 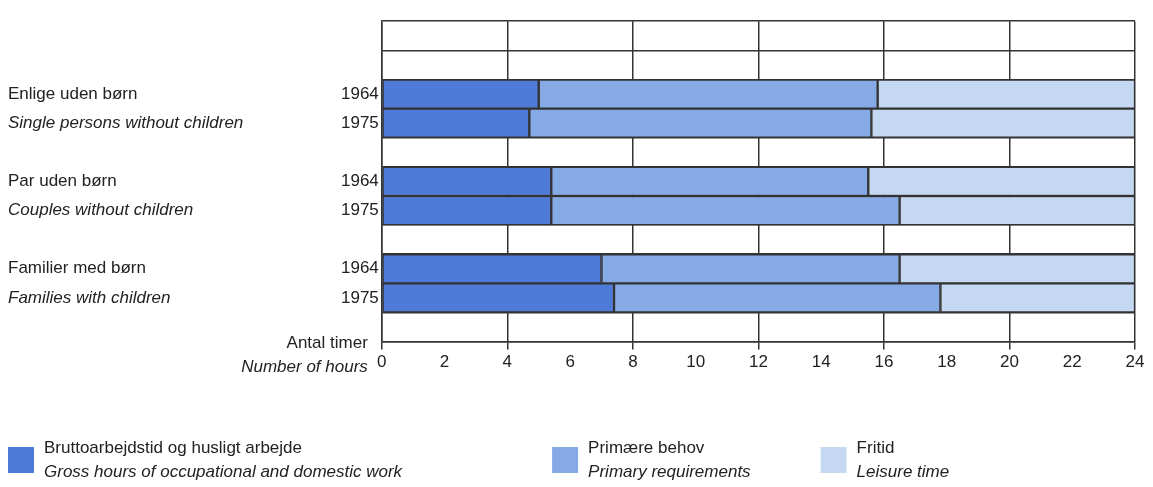 I want to click on text: Familier med børn Families with children, so click(x=89, y=282).